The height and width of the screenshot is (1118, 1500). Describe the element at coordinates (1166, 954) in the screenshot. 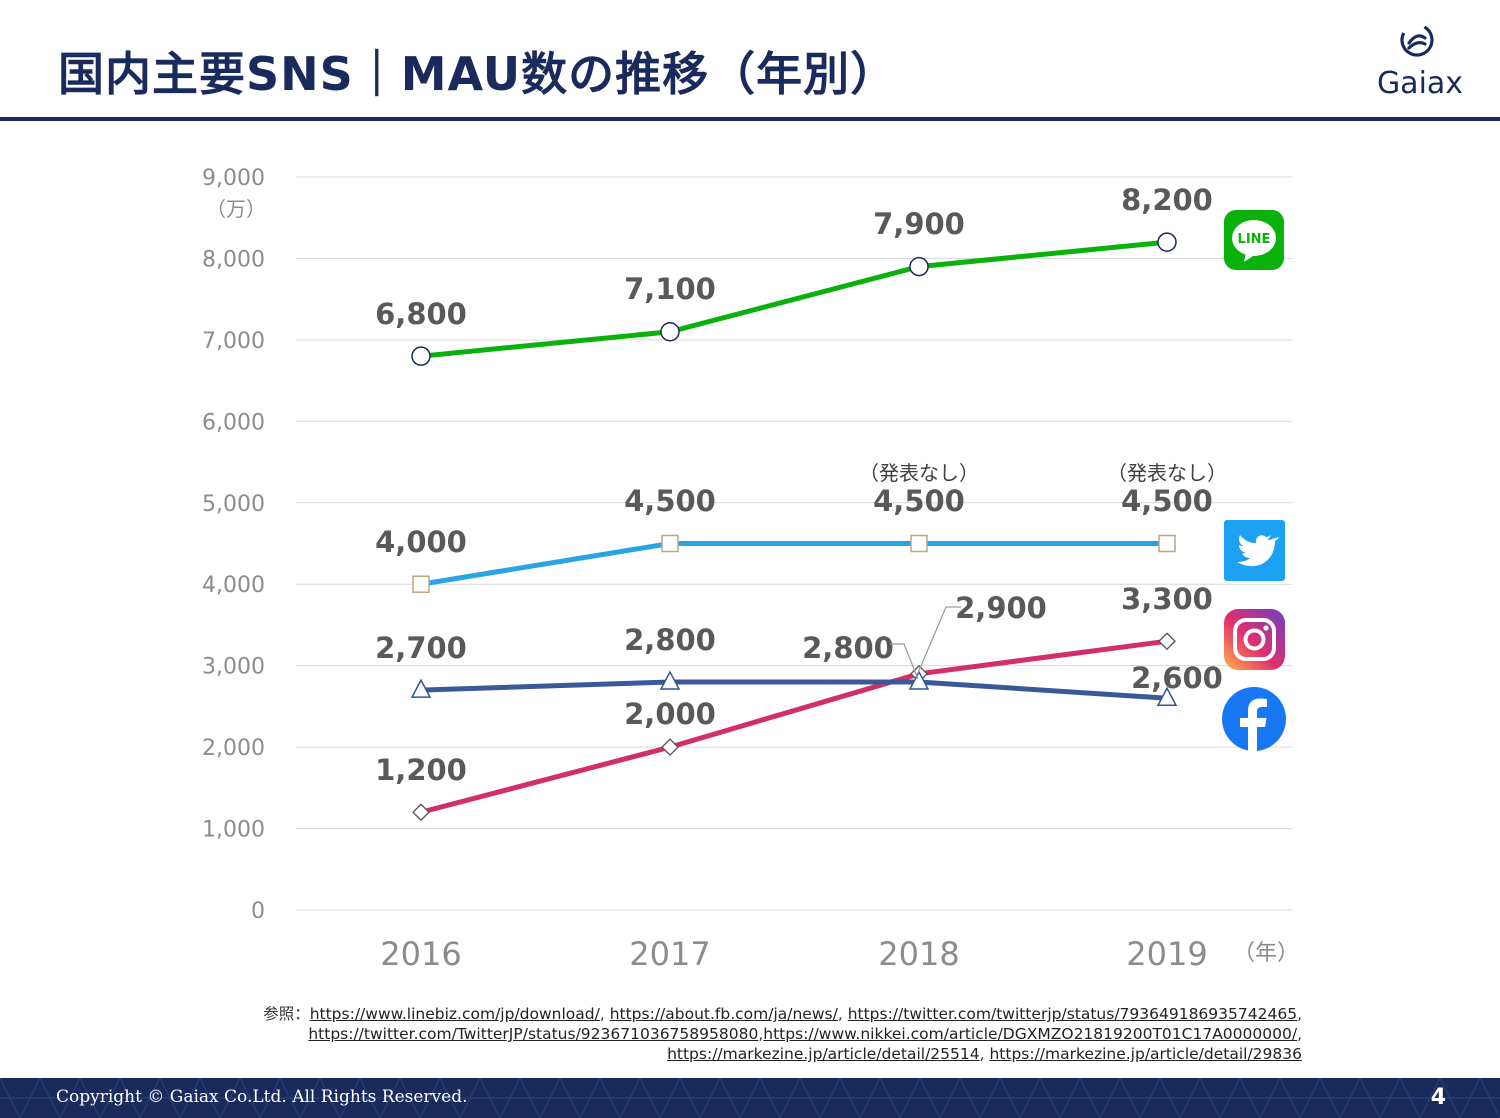

I see `x-tick-label: 2019` at that location.